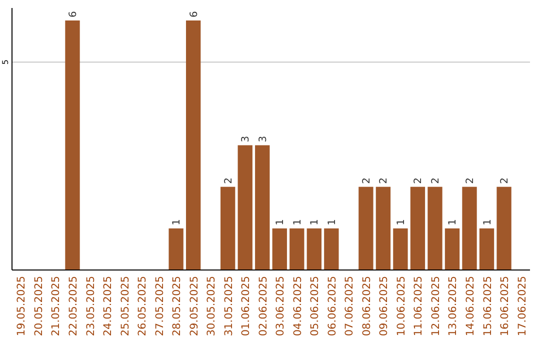  What do you see at coordinates (90, 306) in the screenshot?
I see `x-tick-label: 23.05.2025` at bounding box center [90, 306].